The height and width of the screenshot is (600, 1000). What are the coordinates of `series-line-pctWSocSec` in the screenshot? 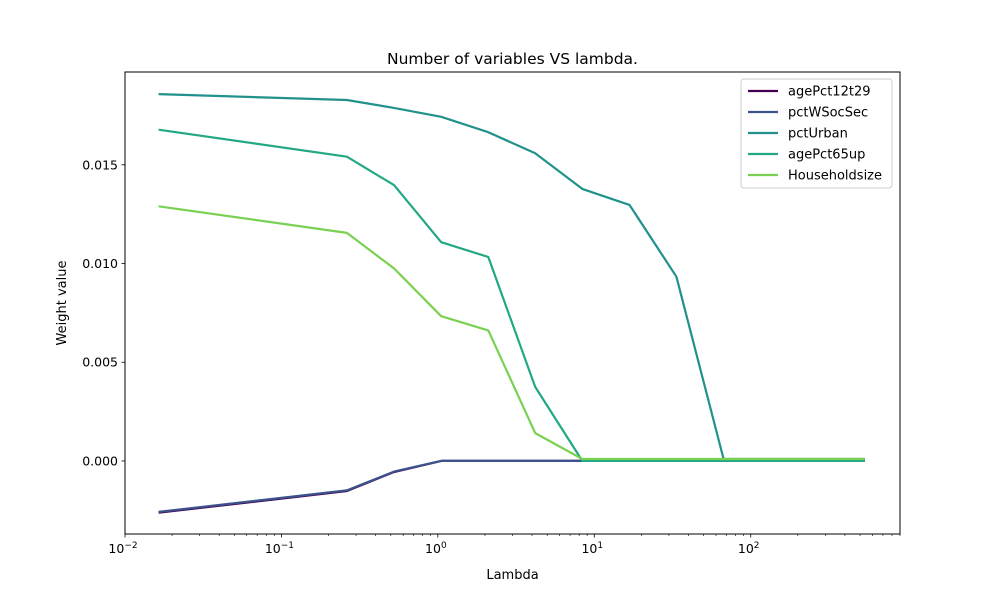 It's located at (511, 486).